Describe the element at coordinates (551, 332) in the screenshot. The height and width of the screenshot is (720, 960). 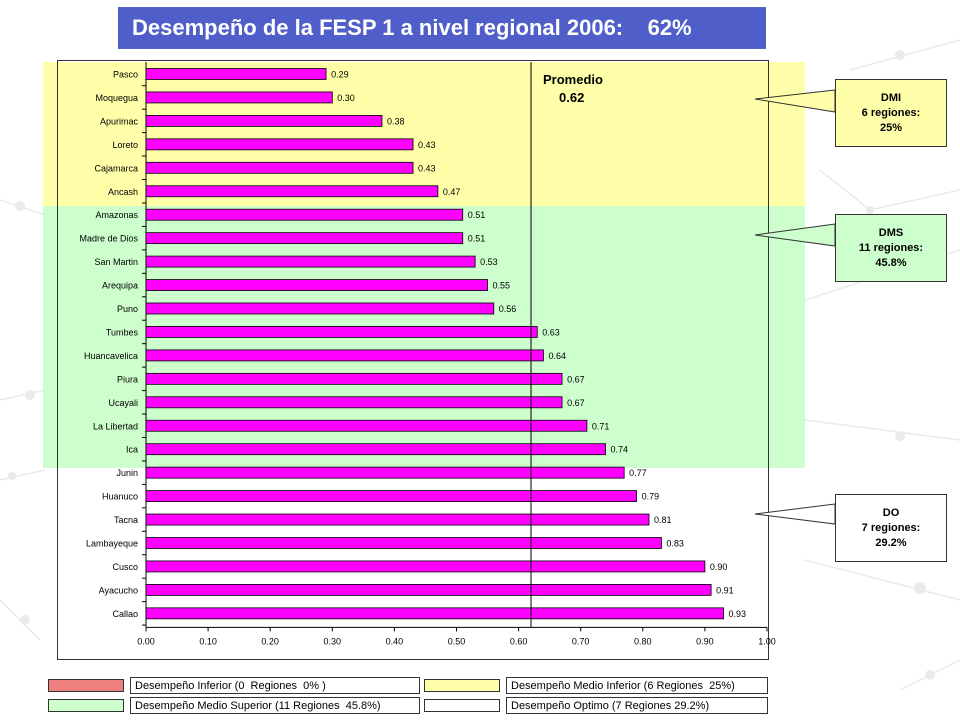
I see `value-label-11: 0.63` at that location.